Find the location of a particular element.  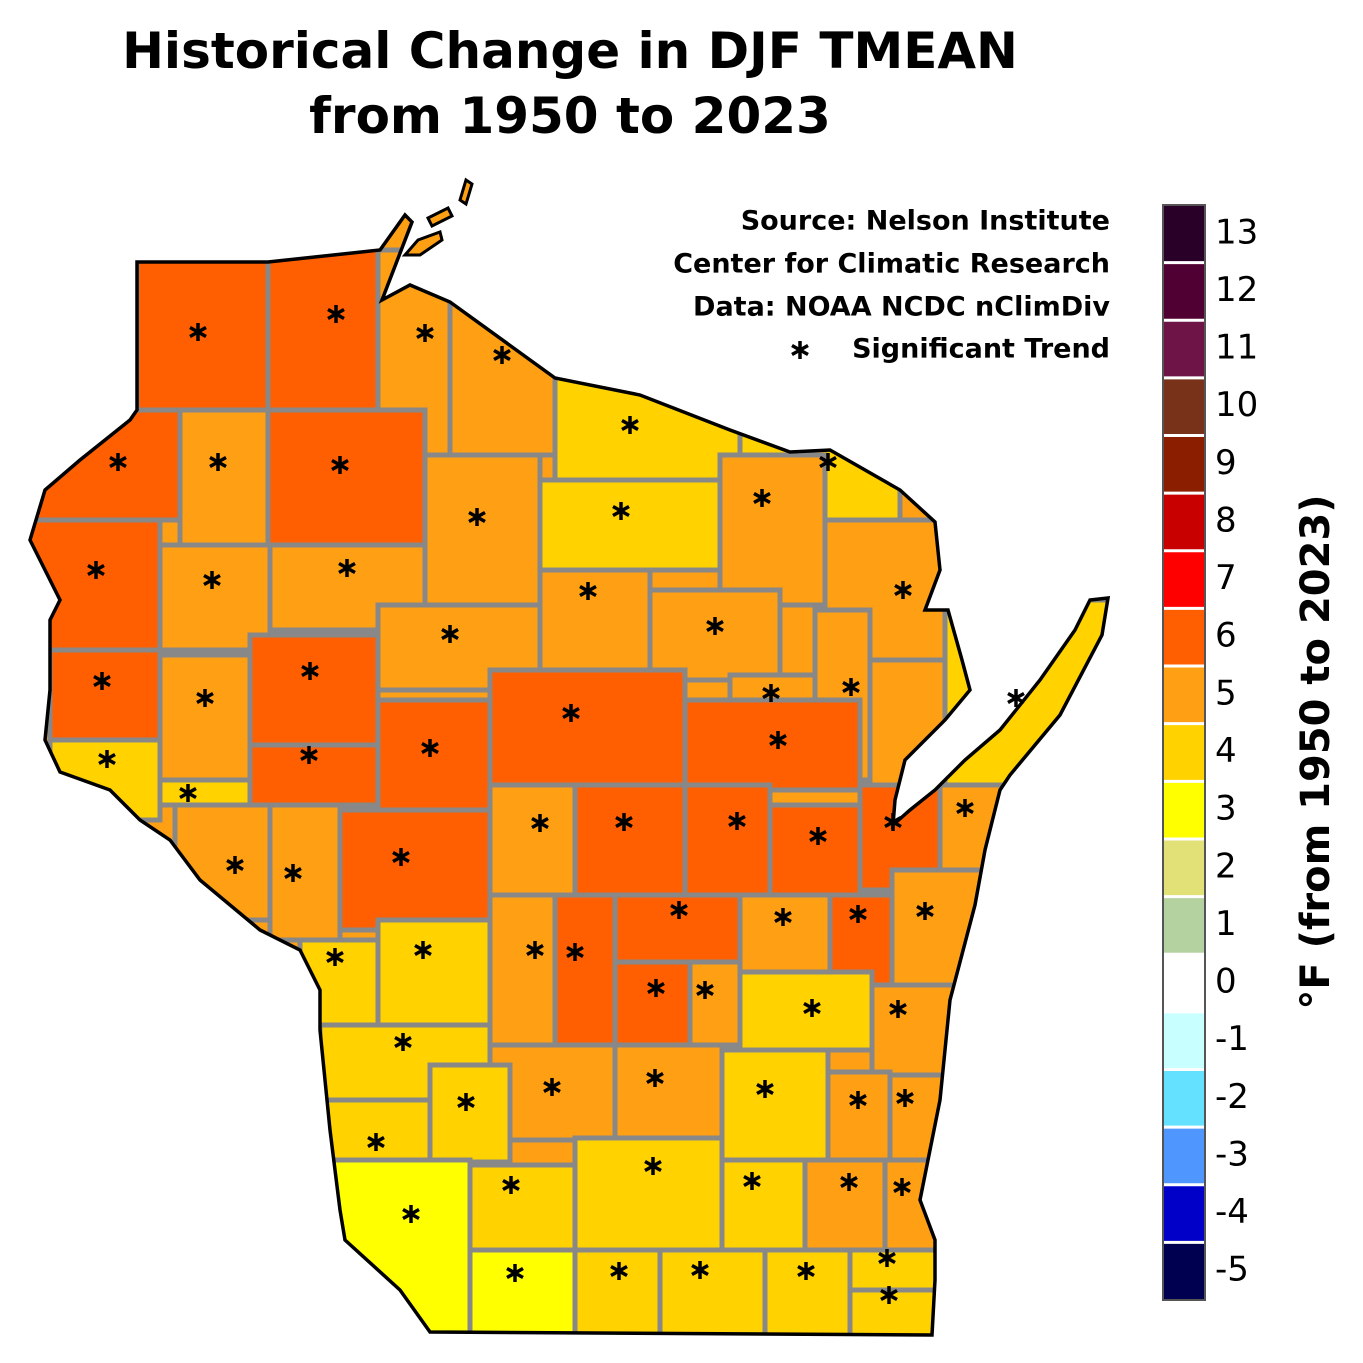

colorbar-tick-label: 1 is located at coordinates (1226, 924).